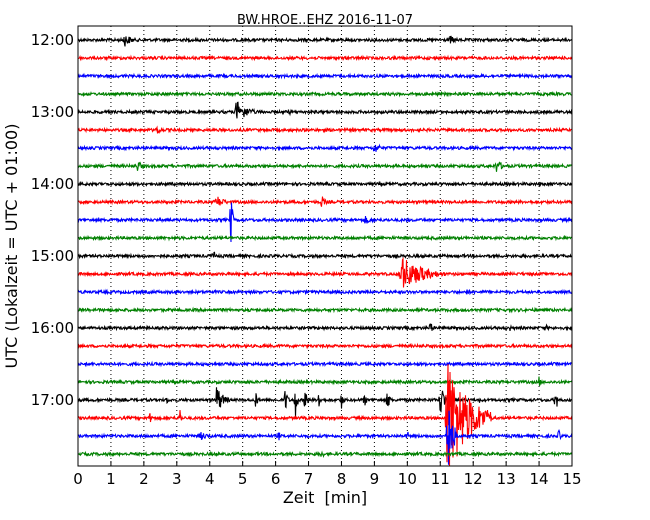  What do you see at coordinates (327, 474) in the screenshot?
I see `x-axis-ticks: 0 1 2 3 4 5 6 7 8 9 10 11 12 13 14 15` at bounding box center [327, 474].